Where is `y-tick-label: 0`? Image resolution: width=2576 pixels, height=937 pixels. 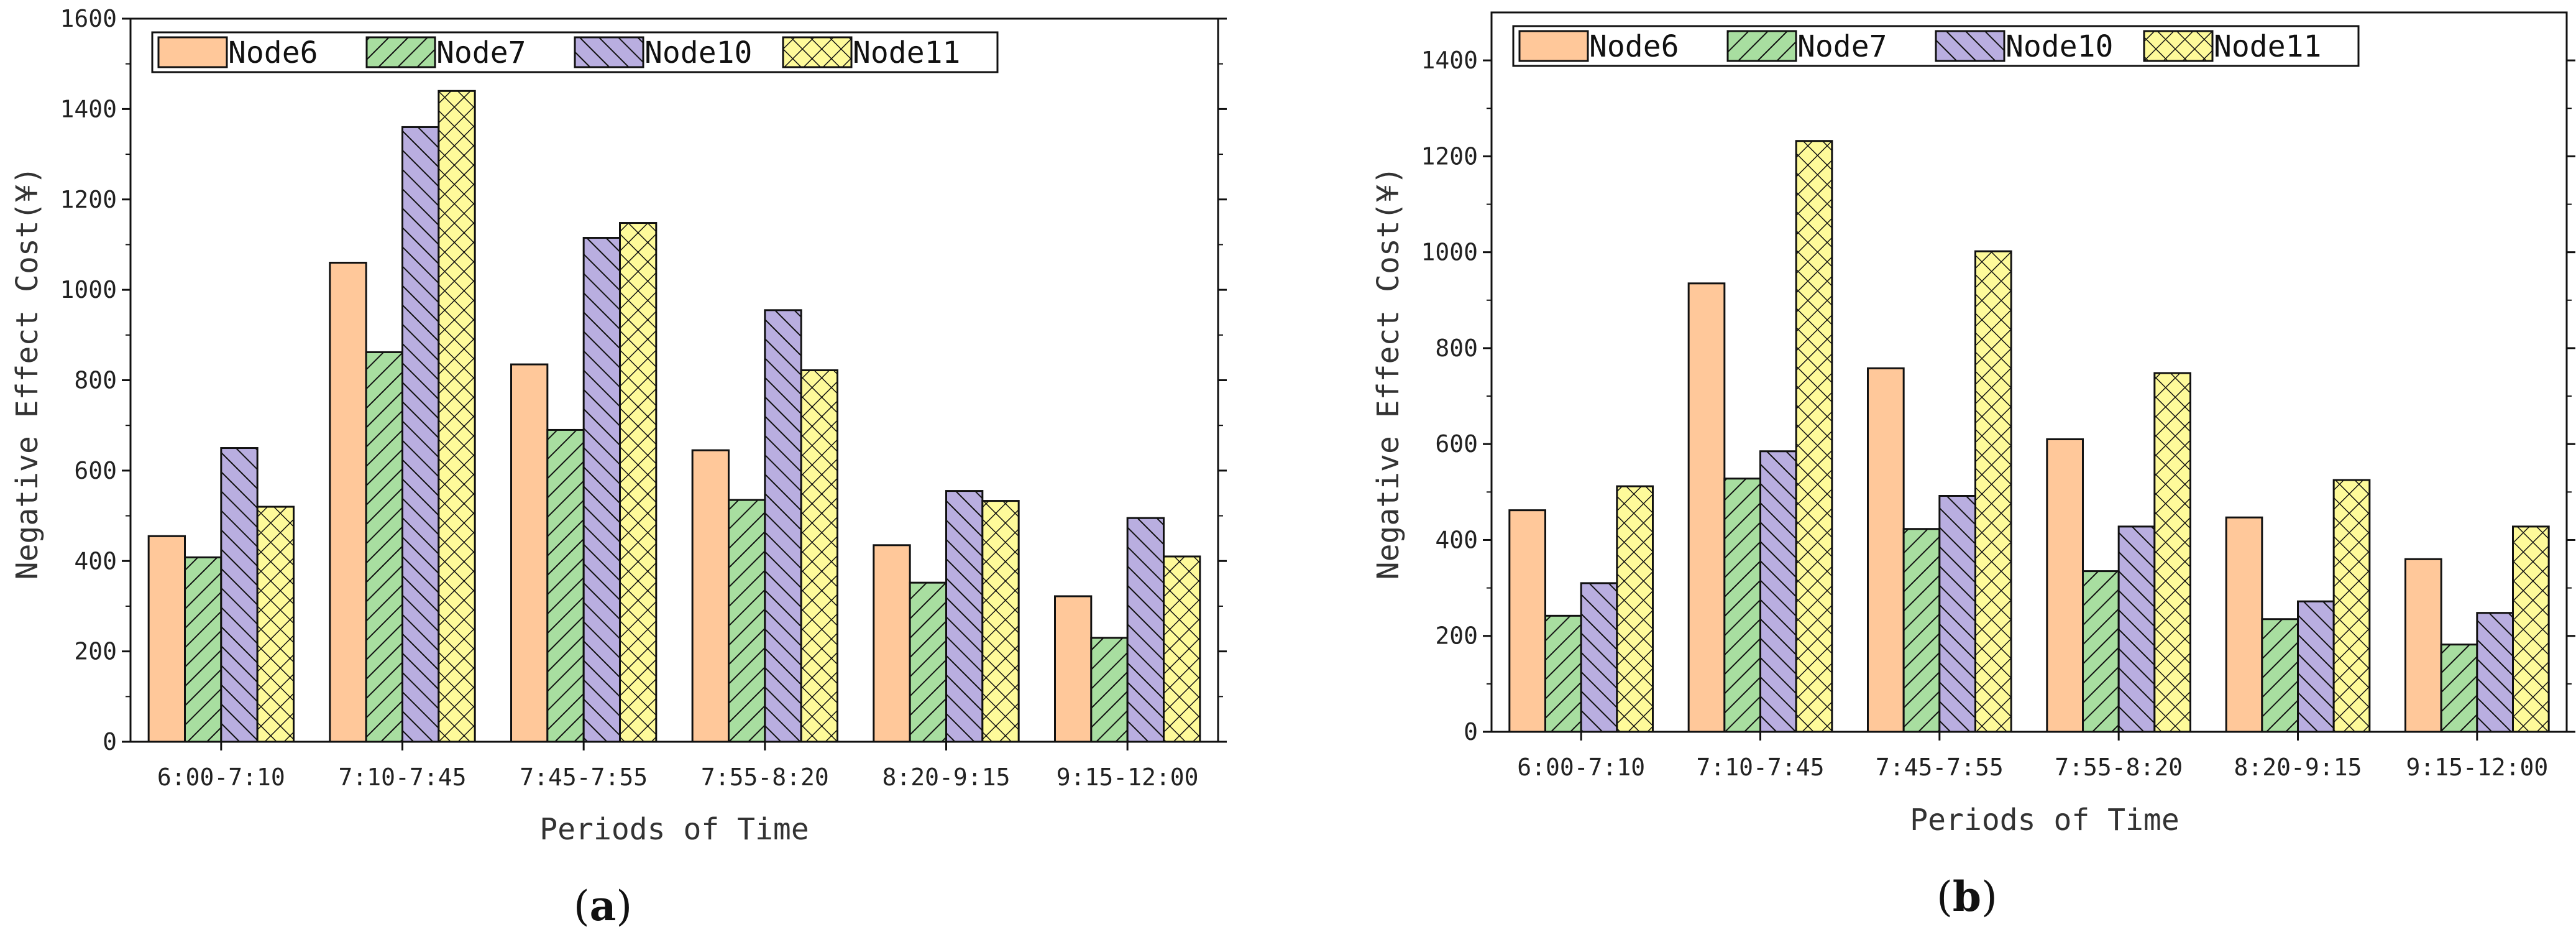
y-tick-label: 0 is located at coordinates (110, 741).